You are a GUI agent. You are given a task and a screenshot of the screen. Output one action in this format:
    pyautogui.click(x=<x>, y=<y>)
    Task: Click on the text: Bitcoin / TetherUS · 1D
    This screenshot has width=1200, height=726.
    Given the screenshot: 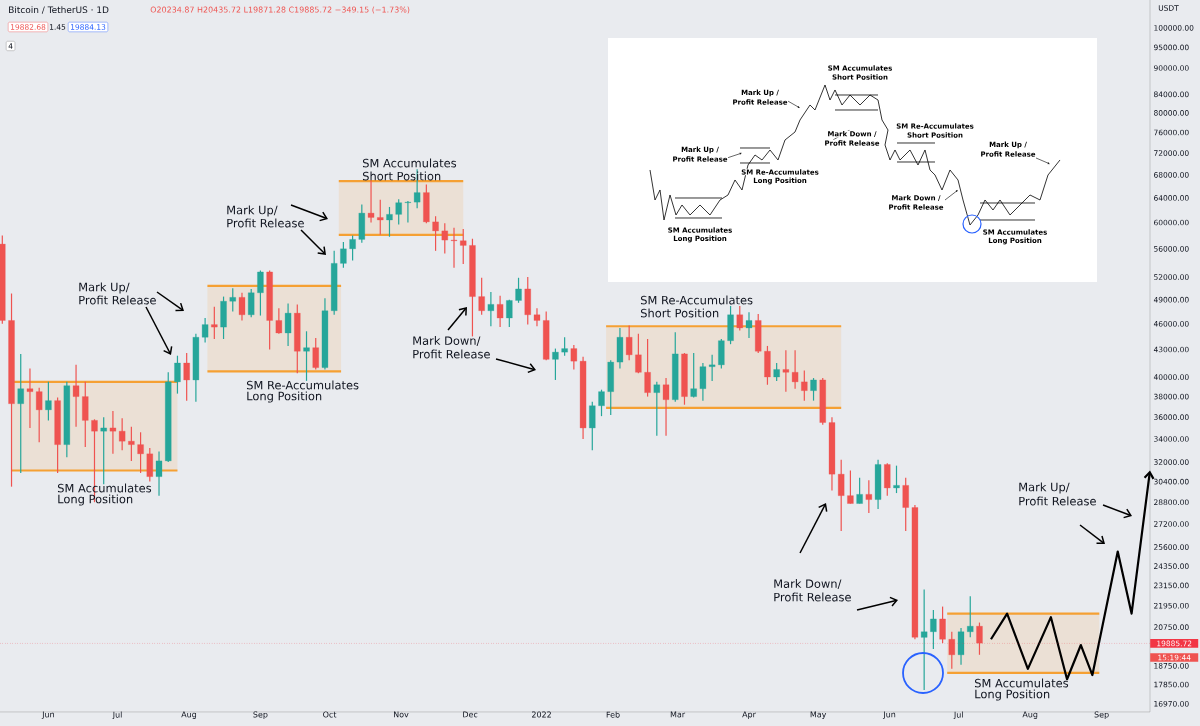 What is the action you would take?
    pyautogui.click(x=59, y=10)
    